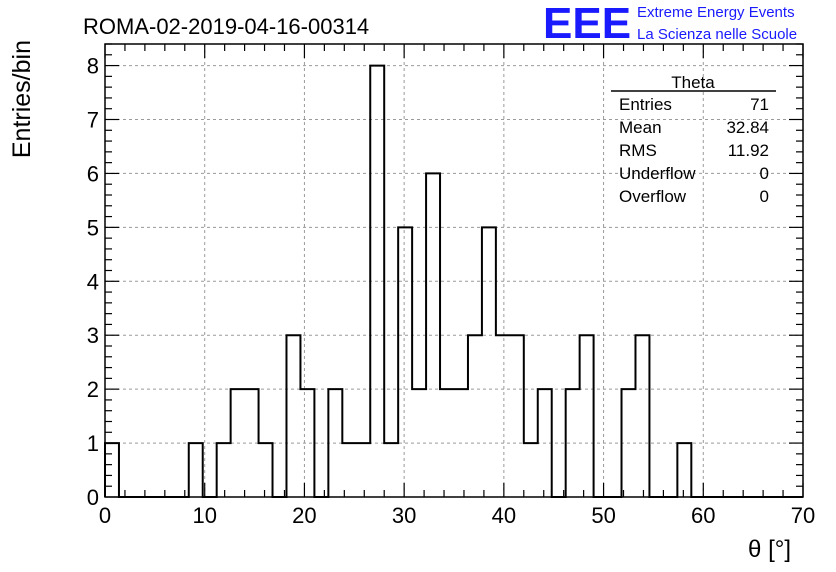 This screenshot has height=572, width=836. I want to click on stats-underflow-value: 0, so click(764, 173).